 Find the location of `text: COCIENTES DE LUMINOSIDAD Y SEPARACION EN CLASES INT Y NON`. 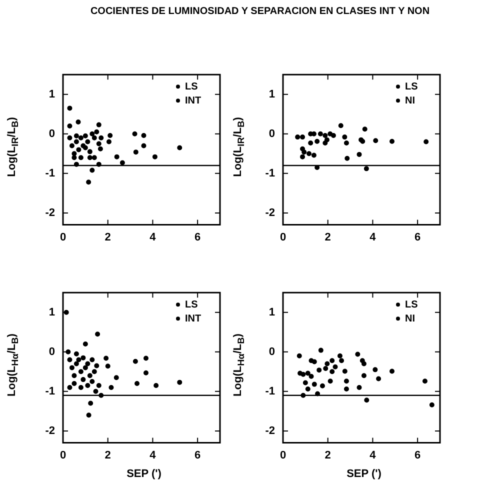

text: COCIENTES DE LUMINOSIDAD Y SEPARACION EN CLASES INT Y NON is located at coordinates (260, 11).